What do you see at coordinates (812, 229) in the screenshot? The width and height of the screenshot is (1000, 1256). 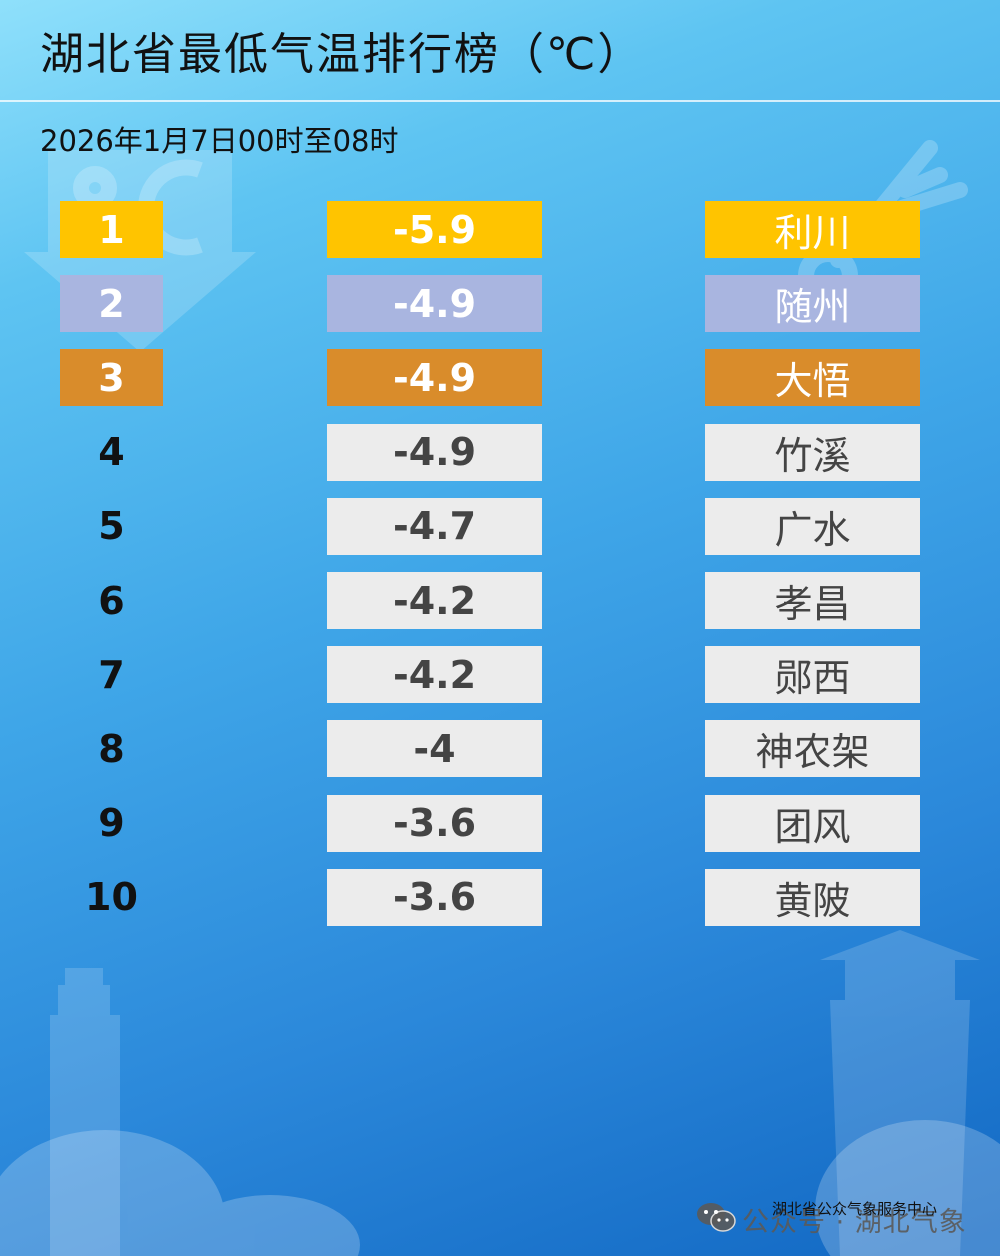 I see `station-cell: 利川` at bounding box center [812, 229].